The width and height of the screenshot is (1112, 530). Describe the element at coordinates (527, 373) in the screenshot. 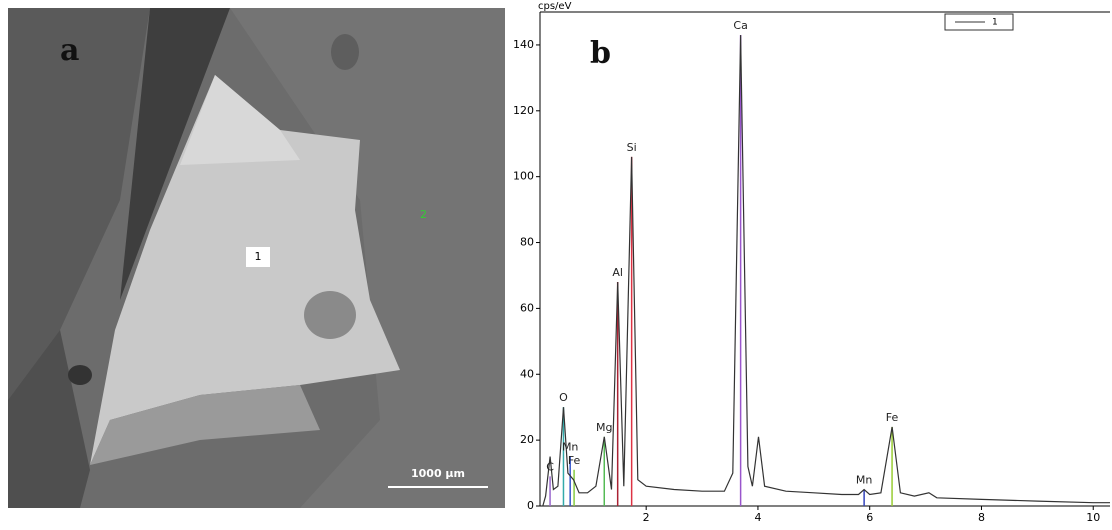

I see `y-tick-label: 40` at that location.